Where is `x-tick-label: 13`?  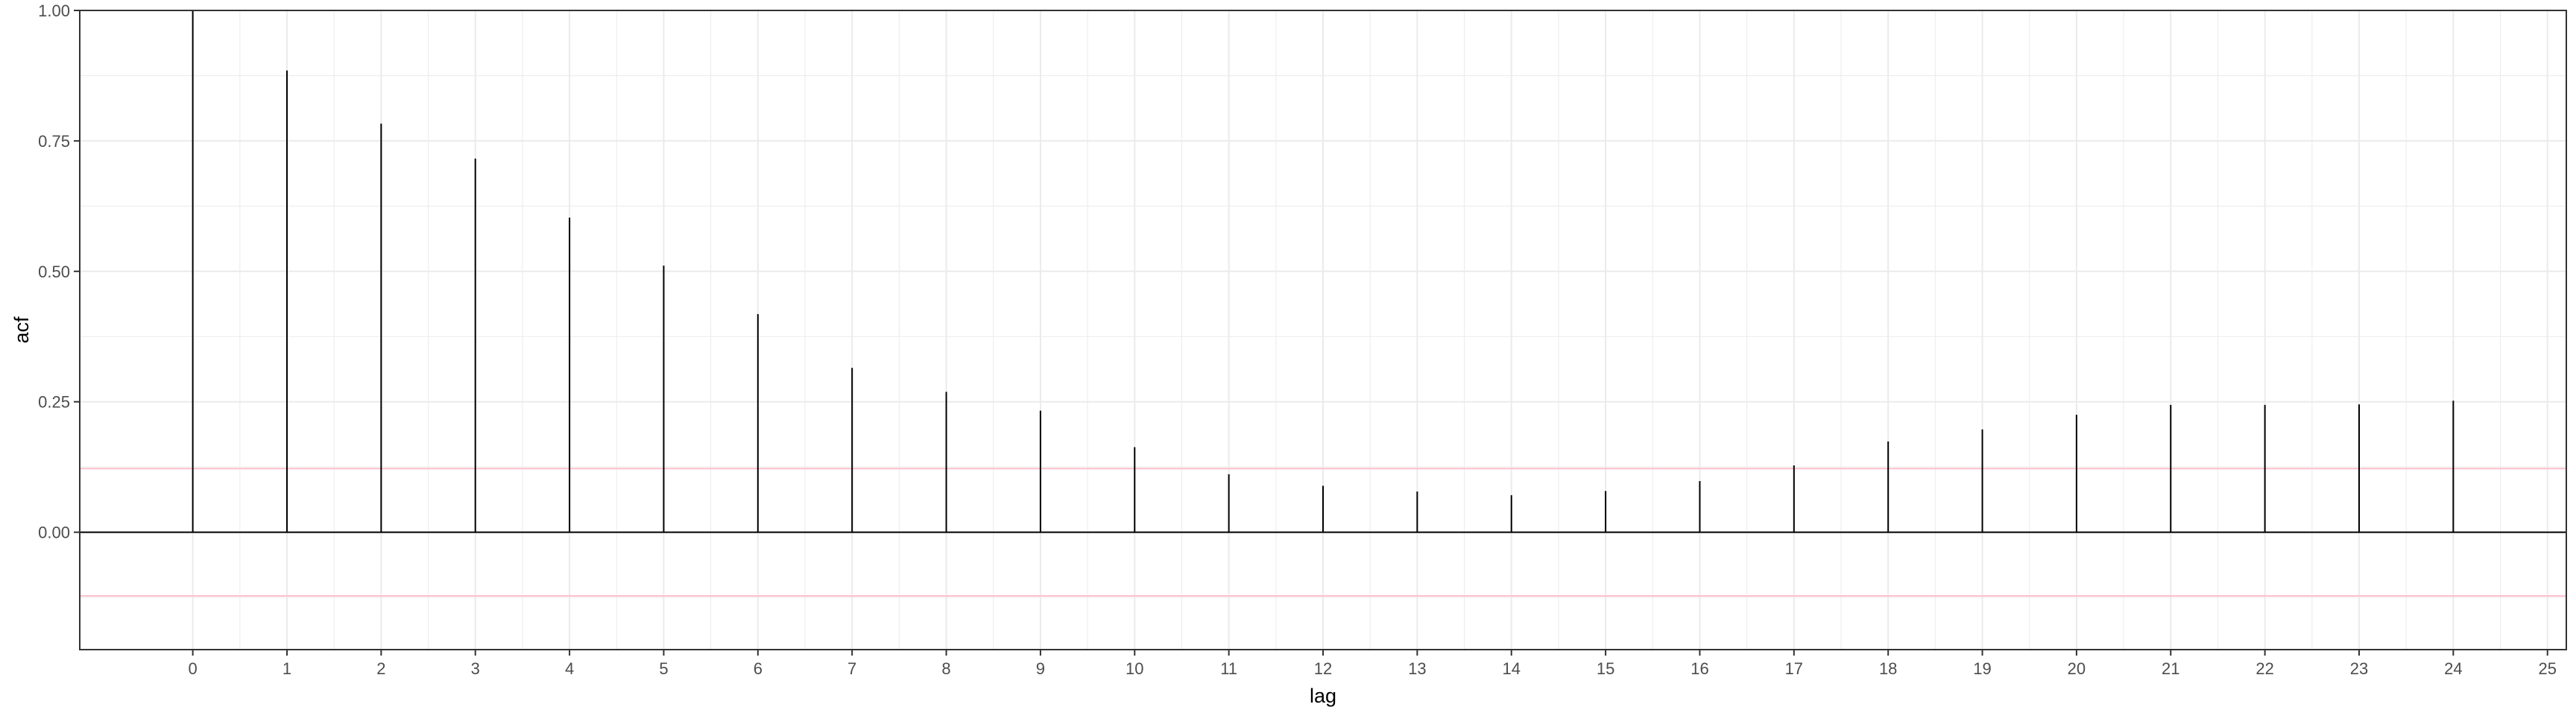 x-tick-label: 13 is located at coordinates (1417, 668).